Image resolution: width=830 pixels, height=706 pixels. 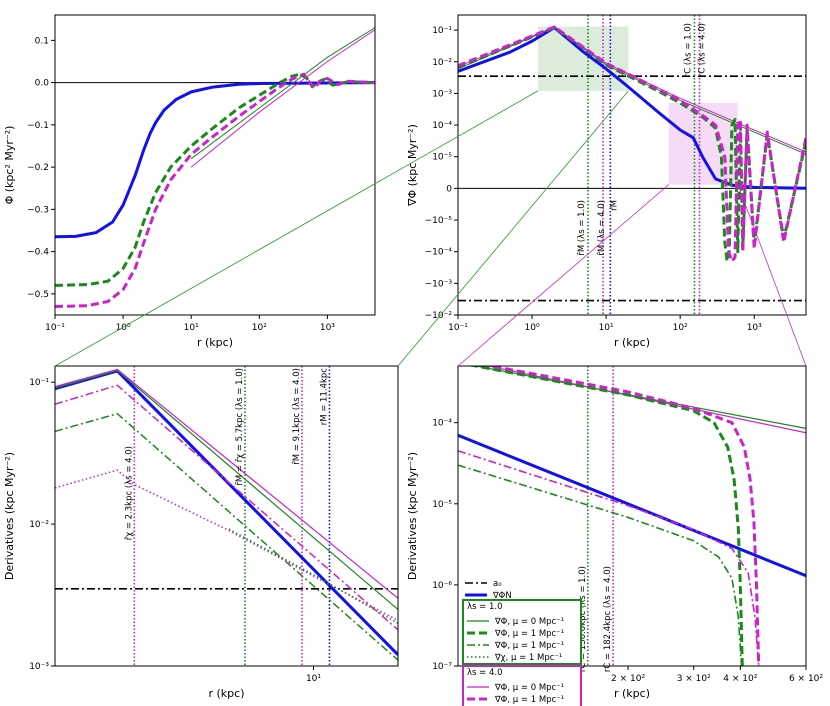 What do you see at coordinates (442, 424) in the screenshot?
I see `y-tick-label-0: 10⁻⁴` at bounding box center [442, 424].